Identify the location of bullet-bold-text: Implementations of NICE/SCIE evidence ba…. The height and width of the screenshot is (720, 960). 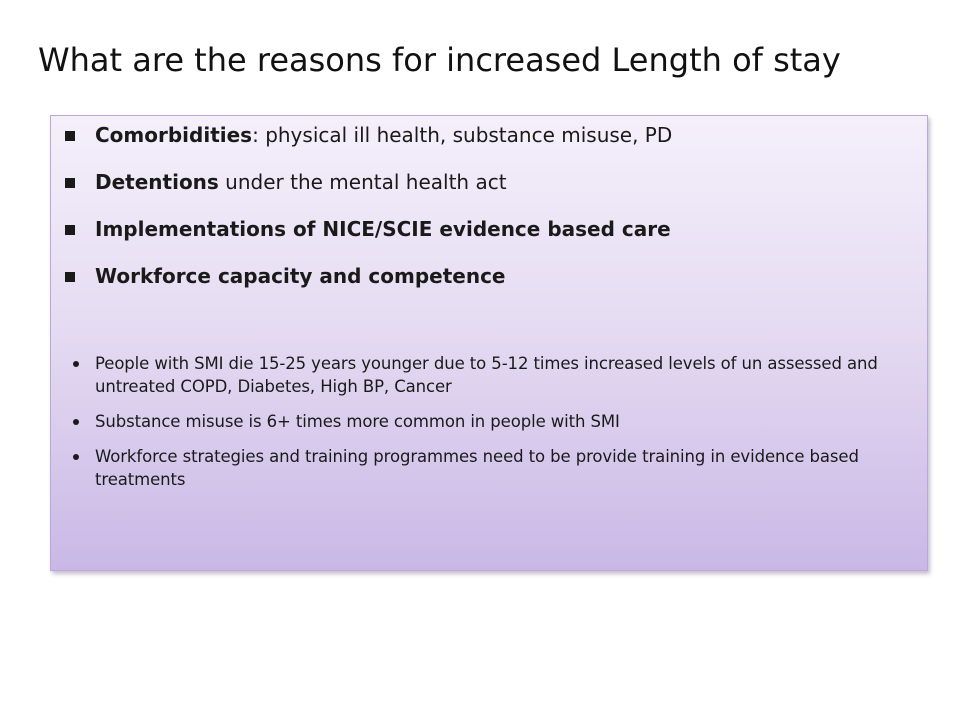
(383, 229).